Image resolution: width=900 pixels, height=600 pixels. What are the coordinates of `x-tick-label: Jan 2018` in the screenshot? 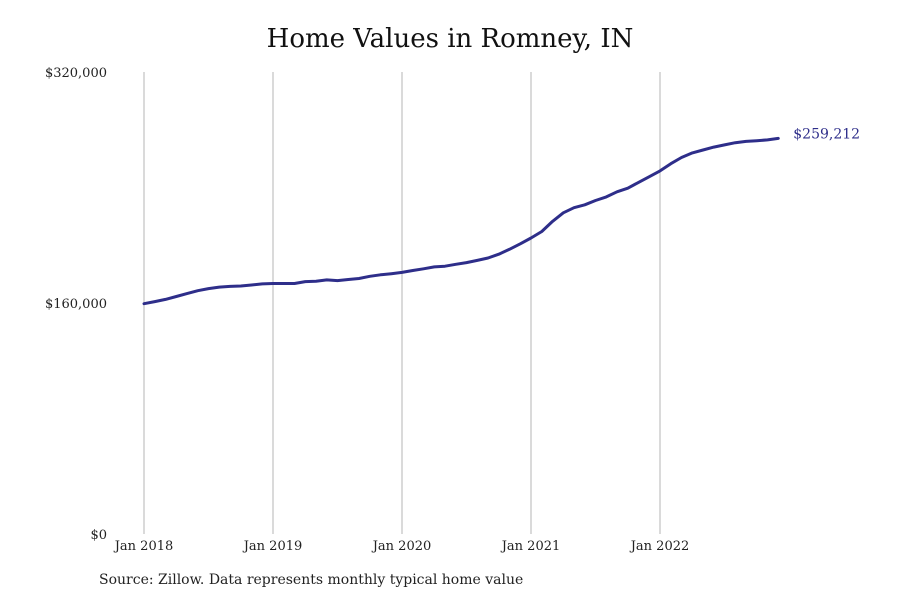 It's located at (143, 546).